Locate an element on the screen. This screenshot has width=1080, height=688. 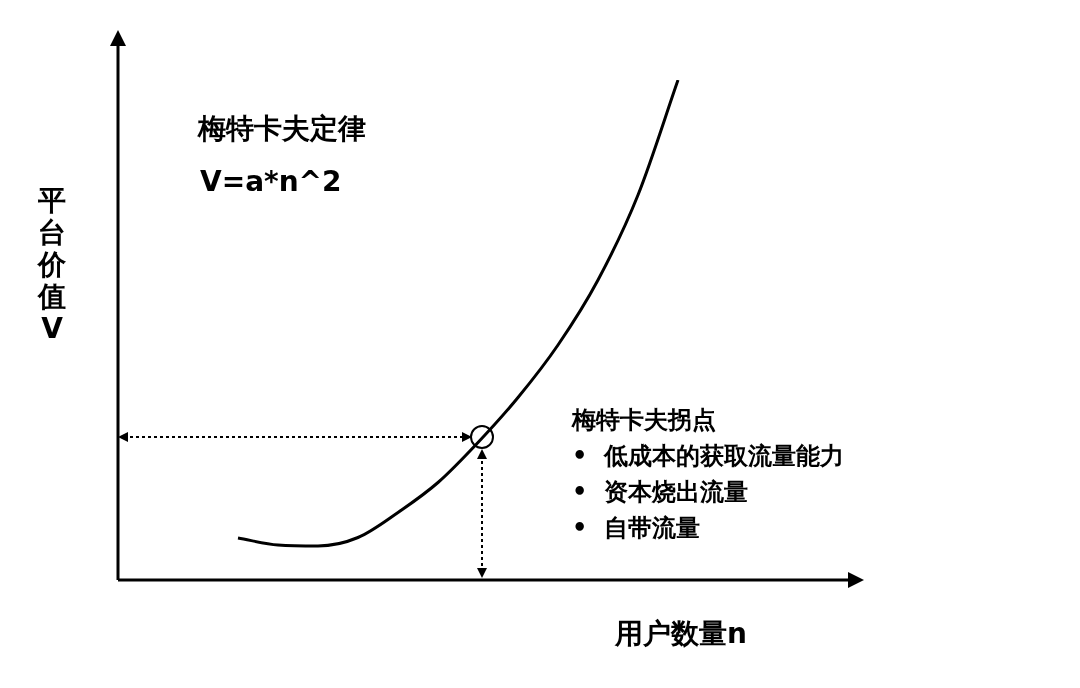
text: 梅特卡夫定律 is located at coordinates (282, 129).